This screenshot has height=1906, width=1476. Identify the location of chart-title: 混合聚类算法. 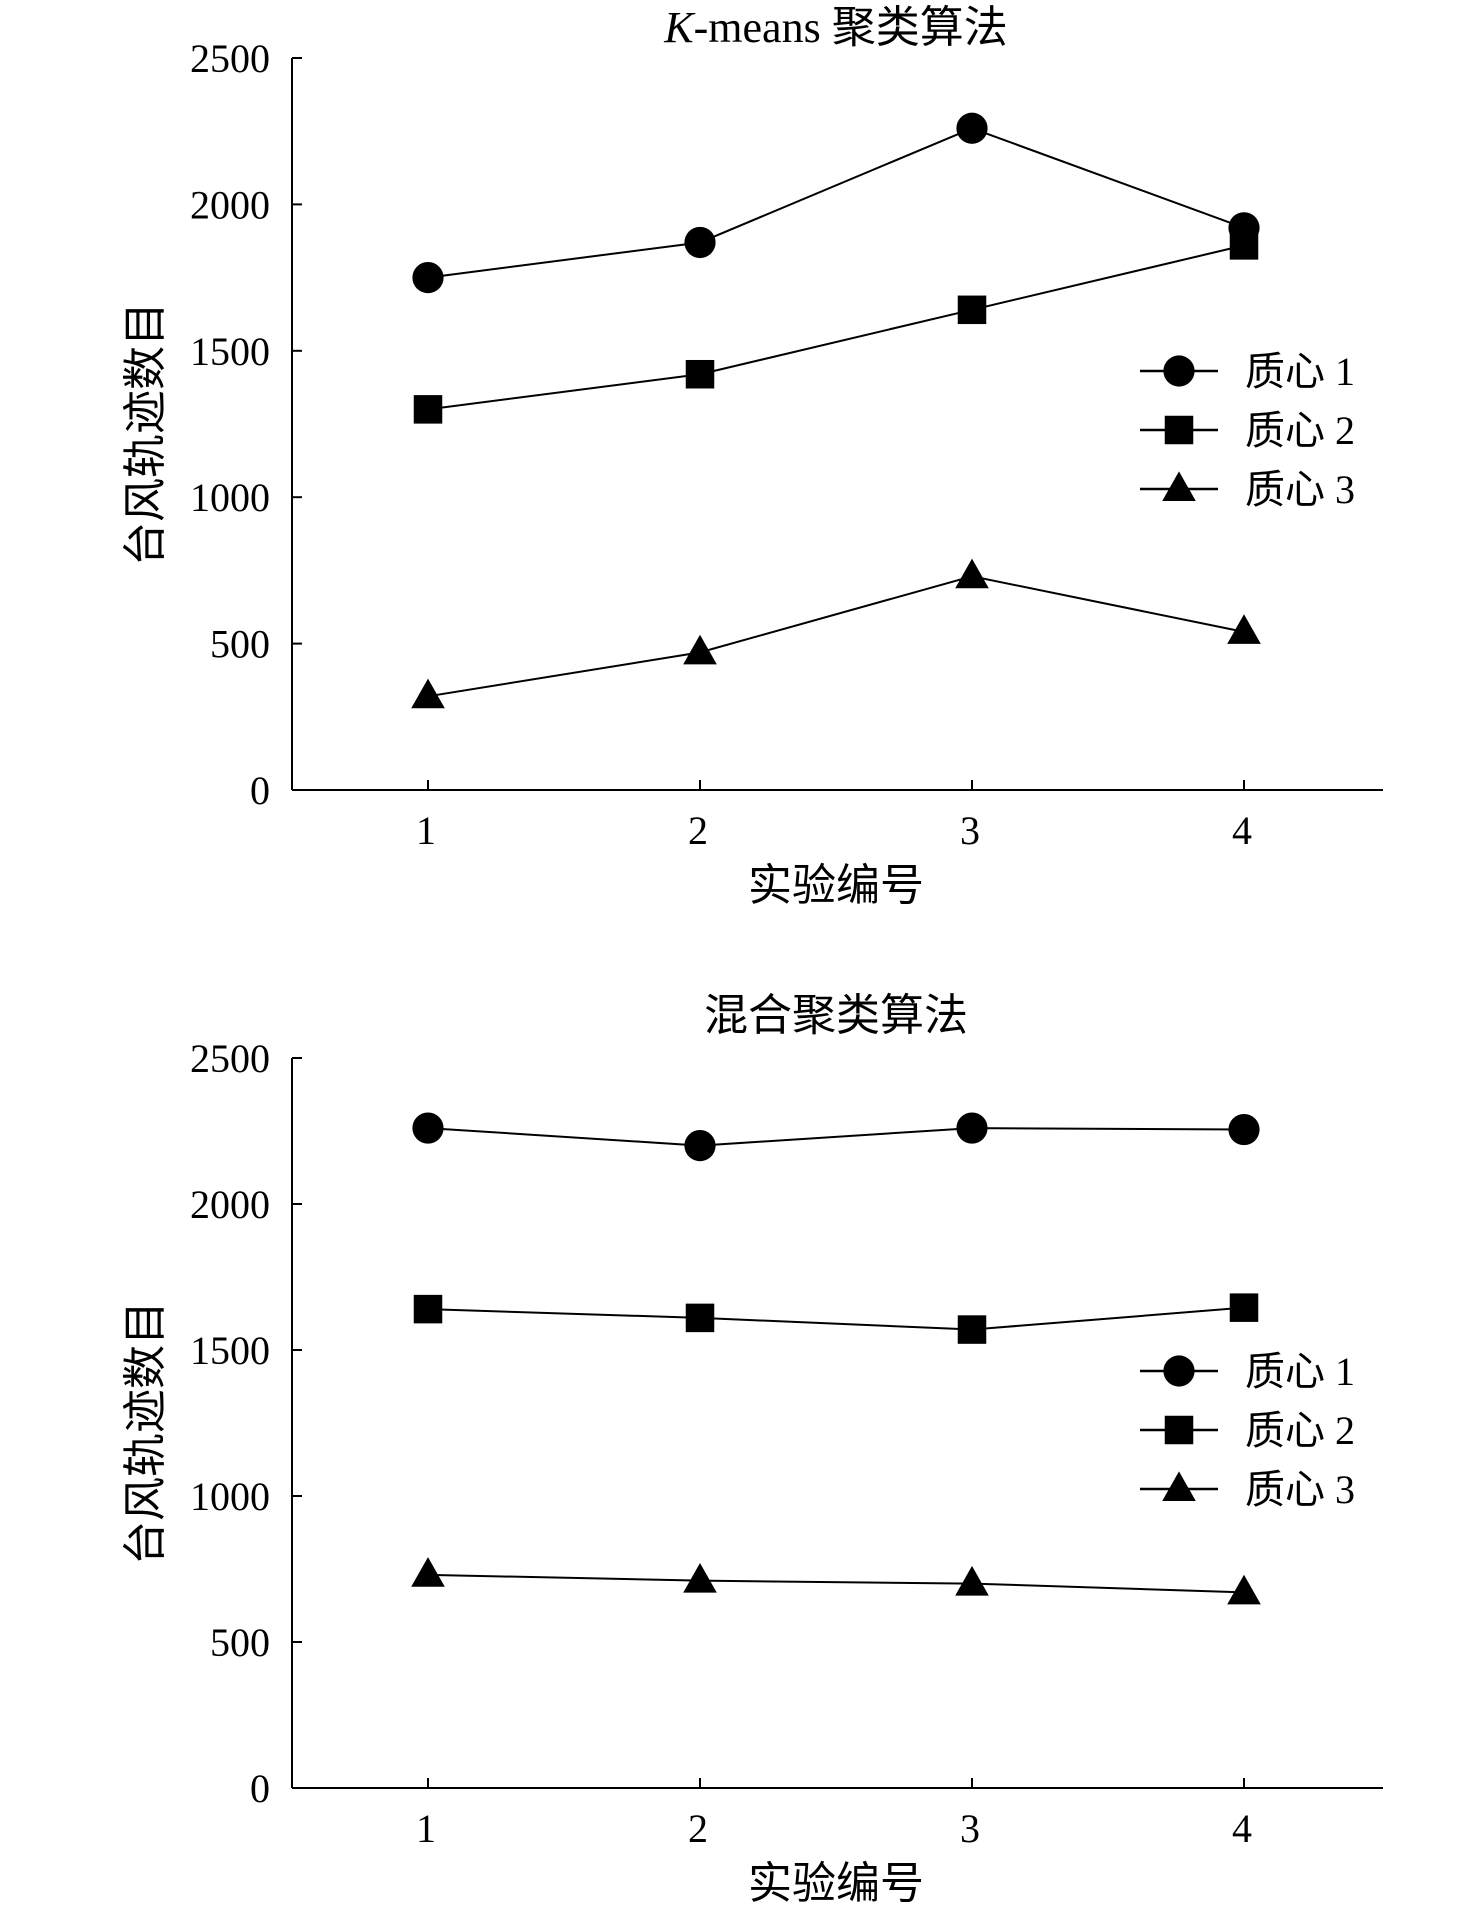
(836, 1015).